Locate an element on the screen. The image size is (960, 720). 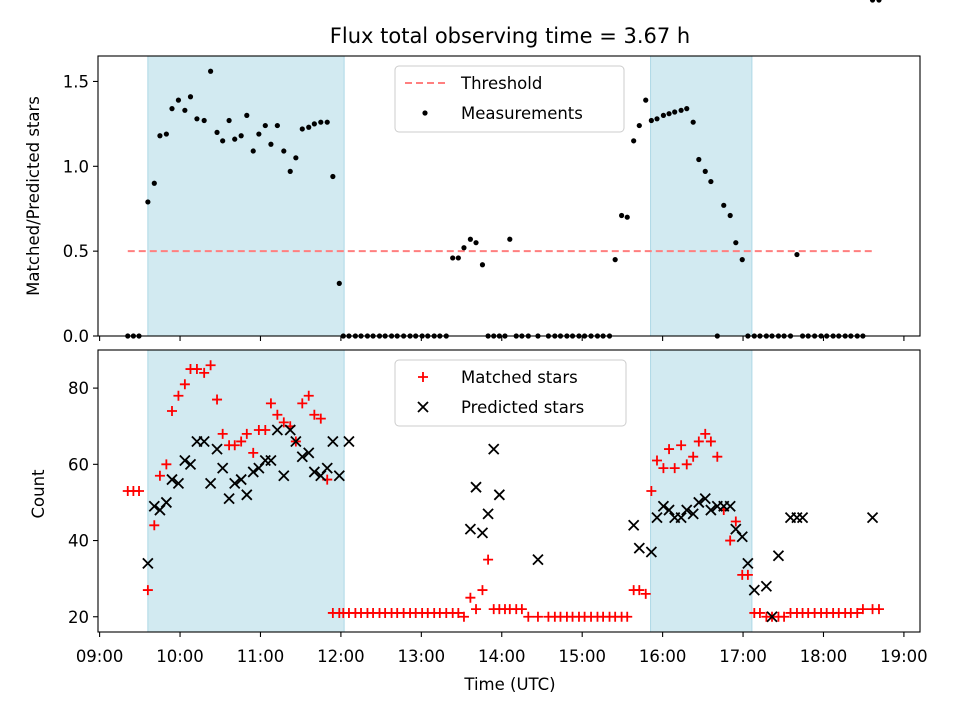
legend-predicted-swatch is located at coordinates (423, 407).